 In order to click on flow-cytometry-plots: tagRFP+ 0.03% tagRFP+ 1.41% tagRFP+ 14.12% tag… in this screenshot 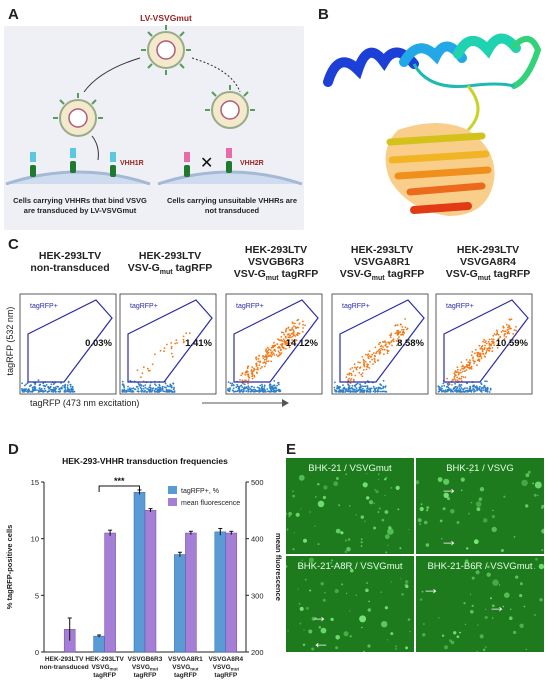, I will do `click(276, 344)`.